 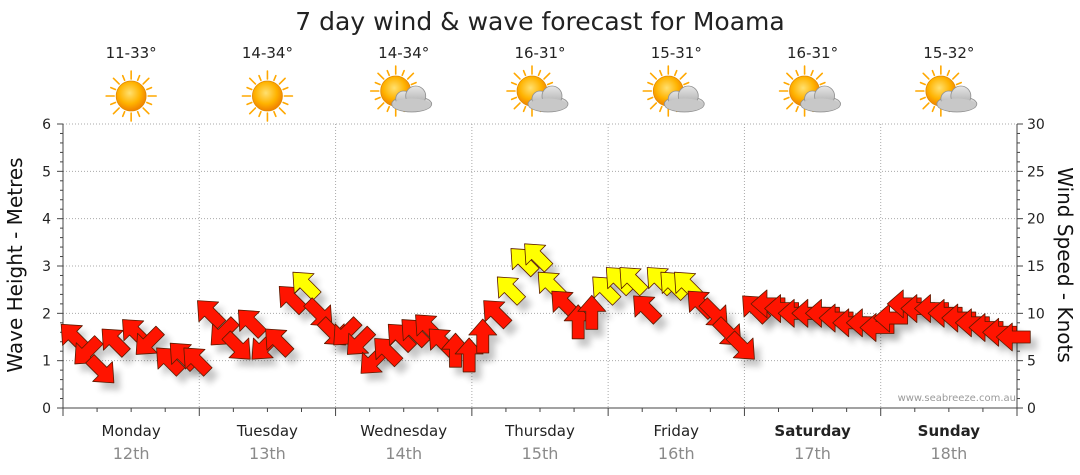 I want to click on day-date-label: 18th, so click(x=948, y=453).